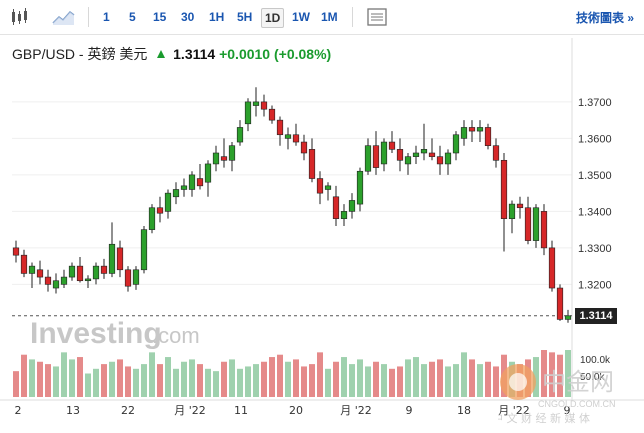 The width and height of the screenshot is (644, 433). What do you see at coordinates (106, 17) in the screenshot?
I see `timeframe-1: 1` at bounding box center [106, 17].